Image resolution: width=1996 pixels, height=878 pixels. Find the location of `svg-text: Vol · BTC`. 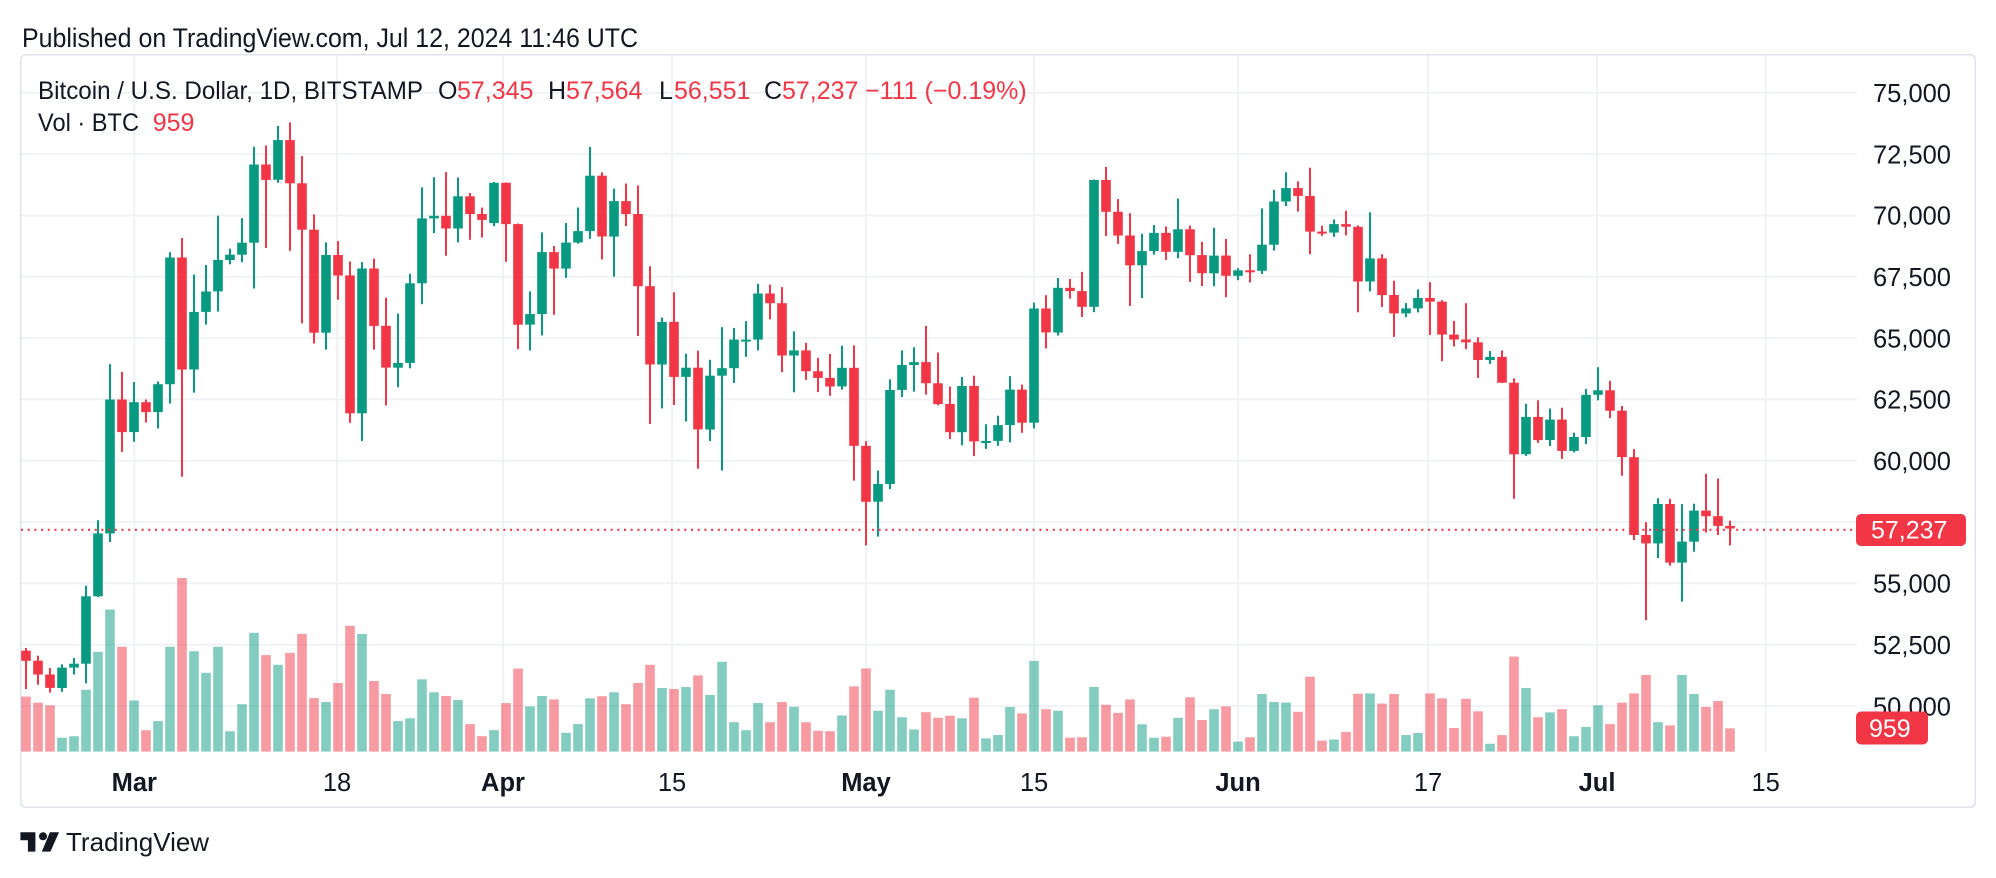

svg-text: Vol · BTC is located at coordinates (88, 123).